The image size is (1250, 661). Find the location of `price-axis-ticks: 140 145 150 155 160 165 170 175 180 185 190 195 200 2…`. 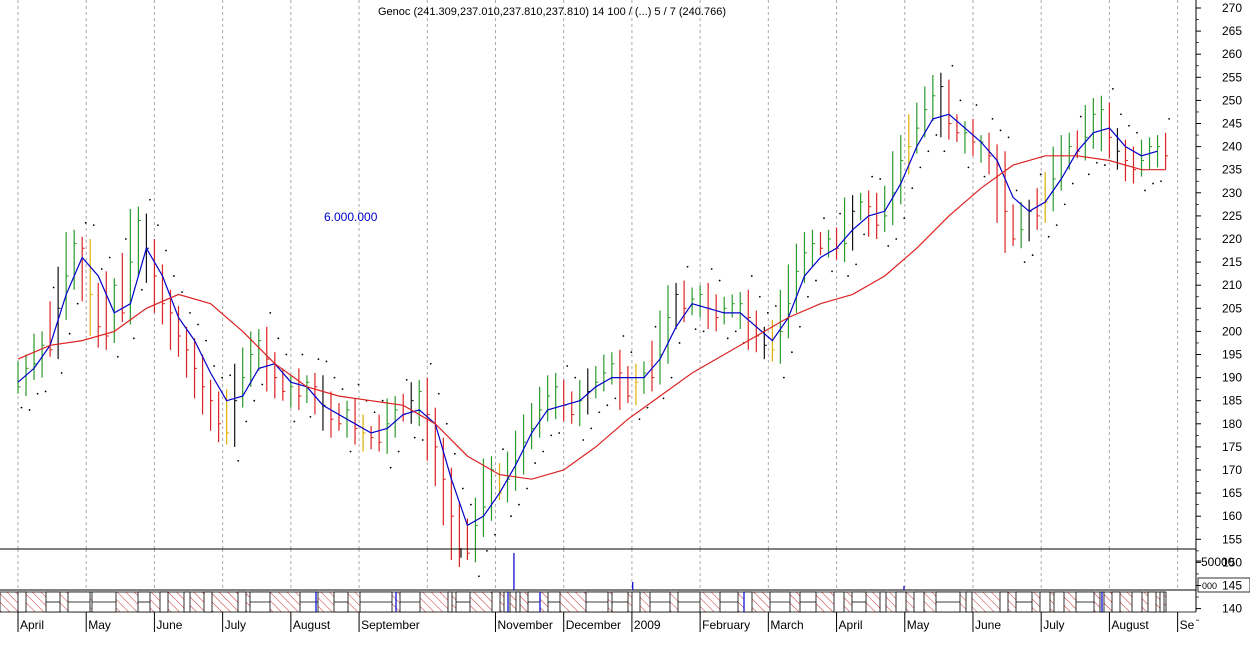

price-axis-ticks: 140 145 150 155 160 165 170 175 180 185 190 195 200 2… is located at coordinates (1219, 311).